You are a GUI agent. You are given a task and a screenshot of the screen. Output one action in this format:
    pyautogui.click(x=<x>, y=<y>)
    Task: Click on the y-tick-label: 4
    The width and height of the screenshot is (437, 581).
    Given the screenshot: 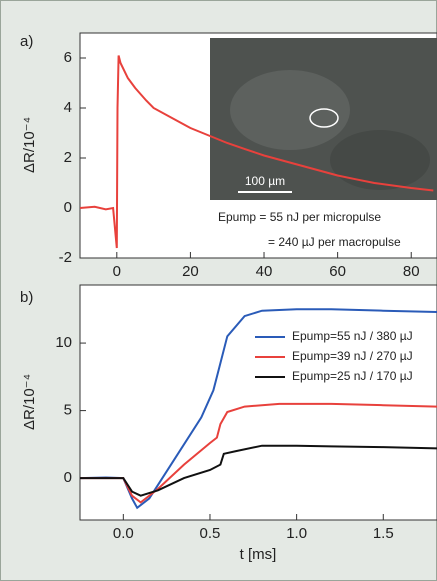 What is the action you would take?
    pyautogui.click(x=68, y=107)
    